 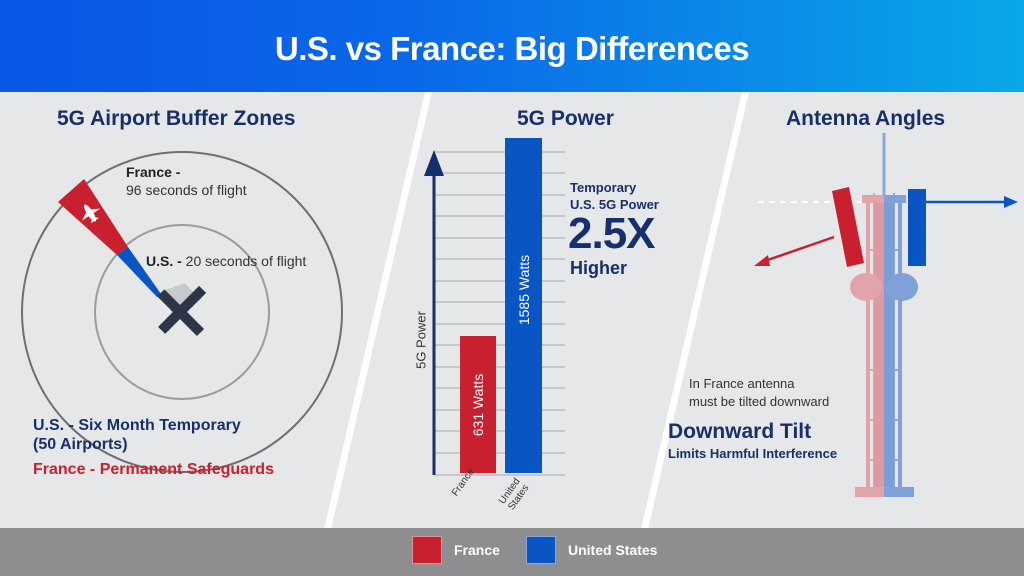 I want to click on us-zone-label: U.S. -, so click(x=164, y=261).